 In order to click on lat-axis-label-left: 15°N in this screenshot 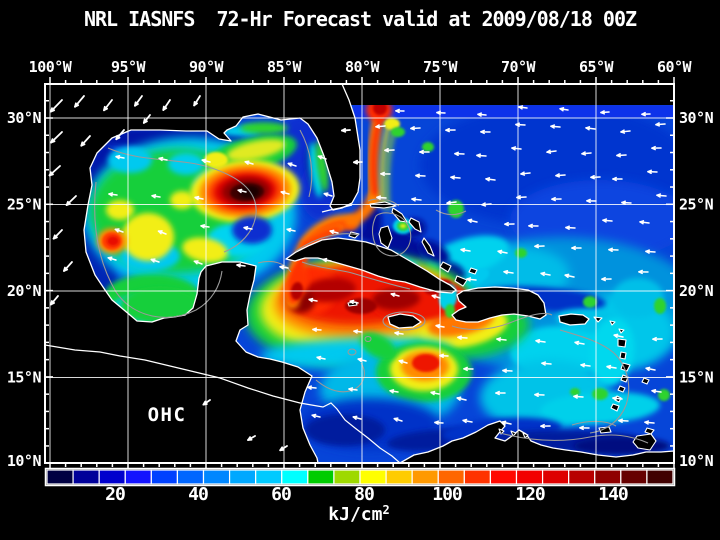, I will do `click(24, 378)`.